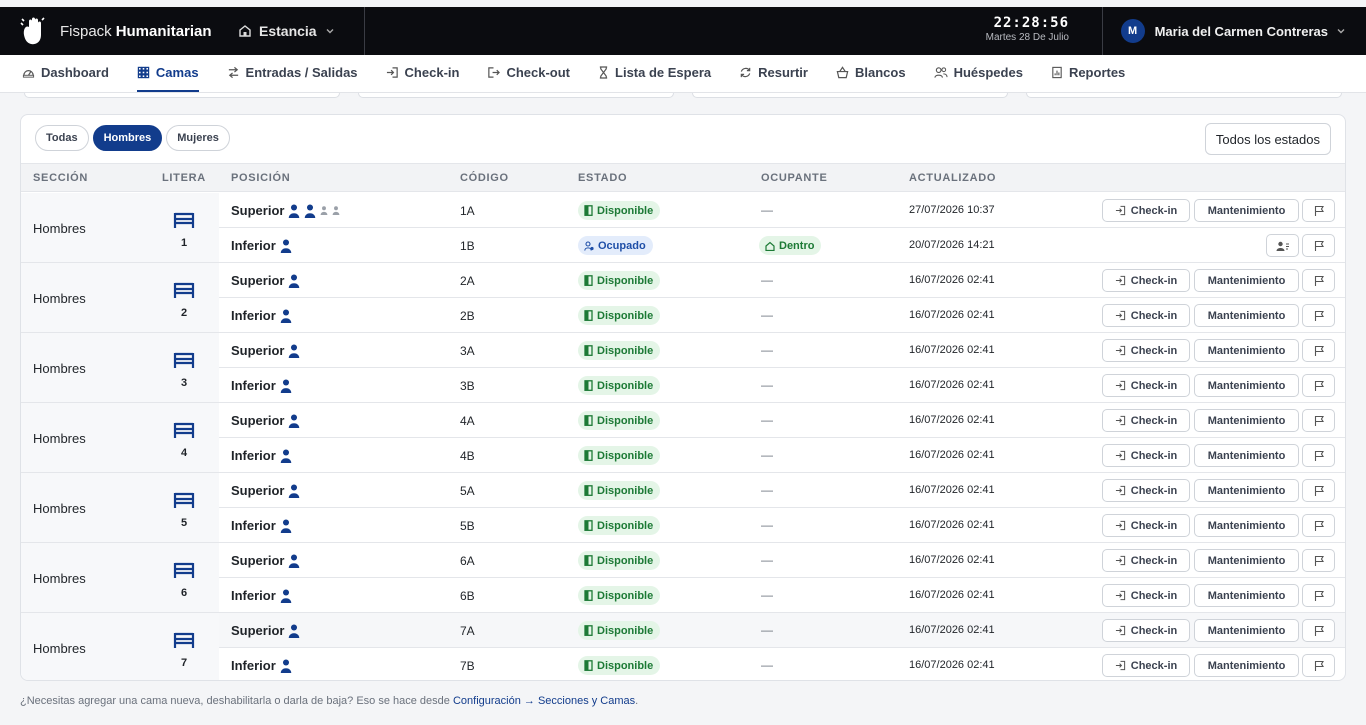 The width and height of the screenshot is (1366, 725). What do you see at coordinates (619, 560) in the screenshot?
I see `status-badge: Disponible` at bounding box center [619, 560].